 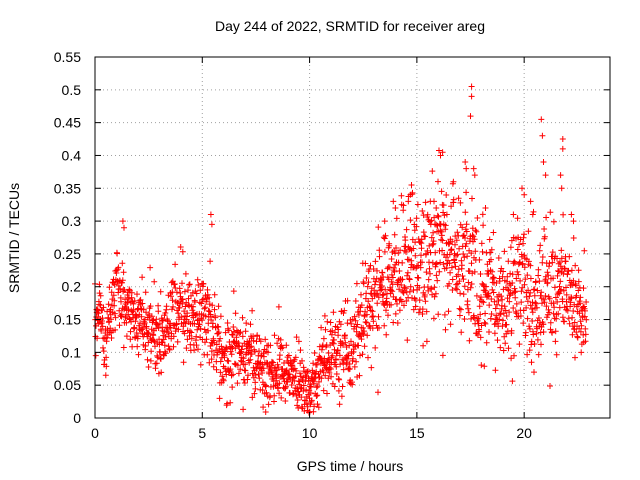 What do you see at coordinates (311, 433) in the screenshot?
I see `x-axis-tick-labels: 0 5 10 15 20` at bounding box center [311, 433].